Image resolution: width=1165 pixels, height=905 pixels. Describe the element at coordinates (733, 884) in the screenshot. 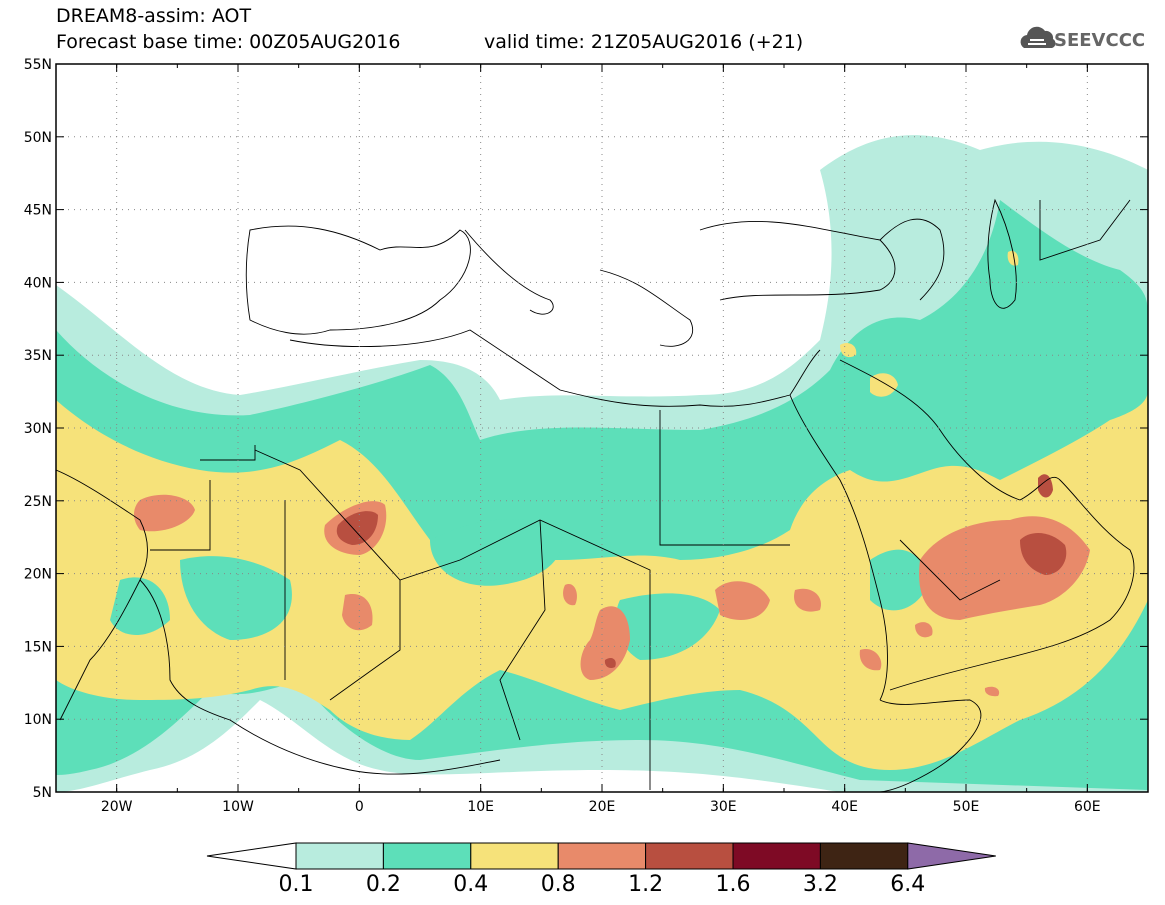

I see `colorbar-level-label: 1.6` at that location.